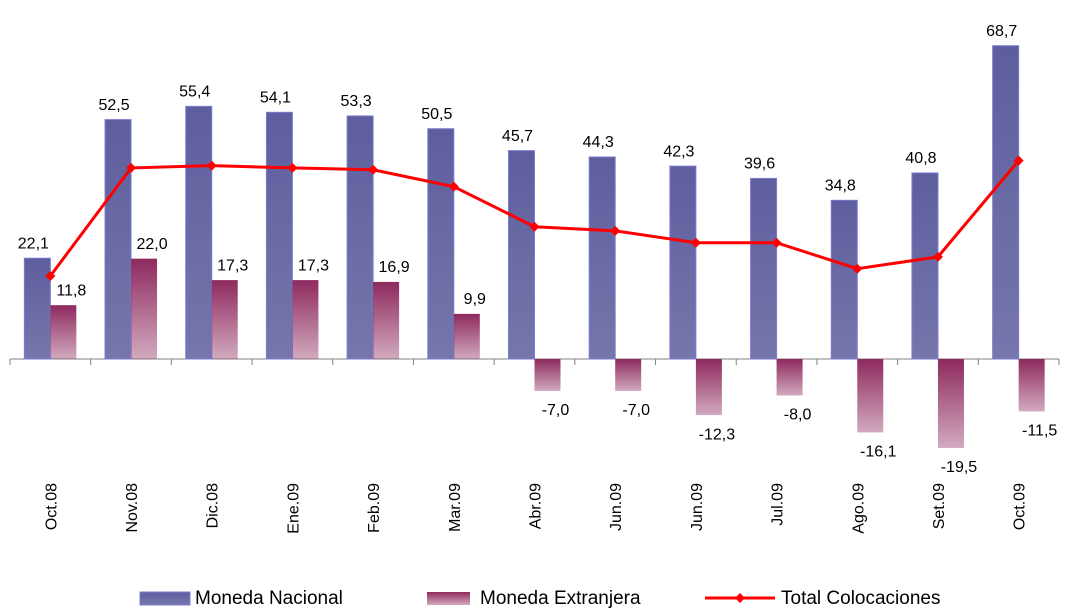 This screenshot has width=1067, height=610. Describe the element at coordinates (475, 299) in the screenshot. I see `data-label: 9,9` at that location.